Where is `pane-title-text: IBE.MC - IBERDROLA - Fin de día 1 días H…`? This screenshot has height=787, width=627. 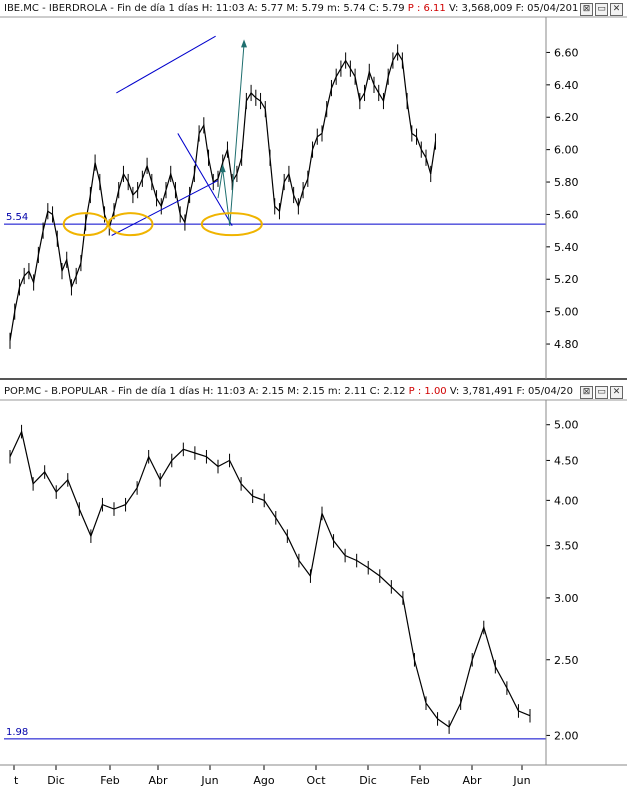
pane-title-text: IBE.MC - IBERDROLA - Fin de día 1 días H… is located at coordinates (206, 8).